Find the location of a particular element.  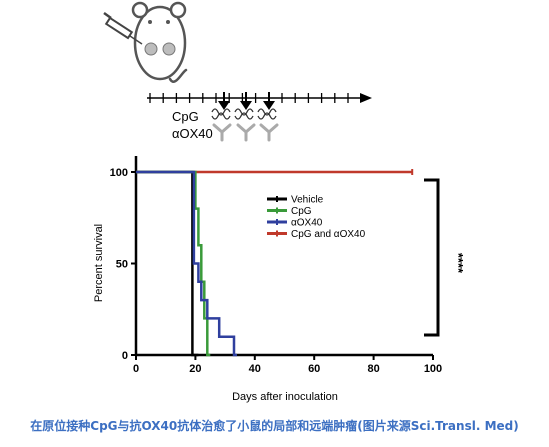

legend-label-0: Vehicle is located at coordinates (307, 200).